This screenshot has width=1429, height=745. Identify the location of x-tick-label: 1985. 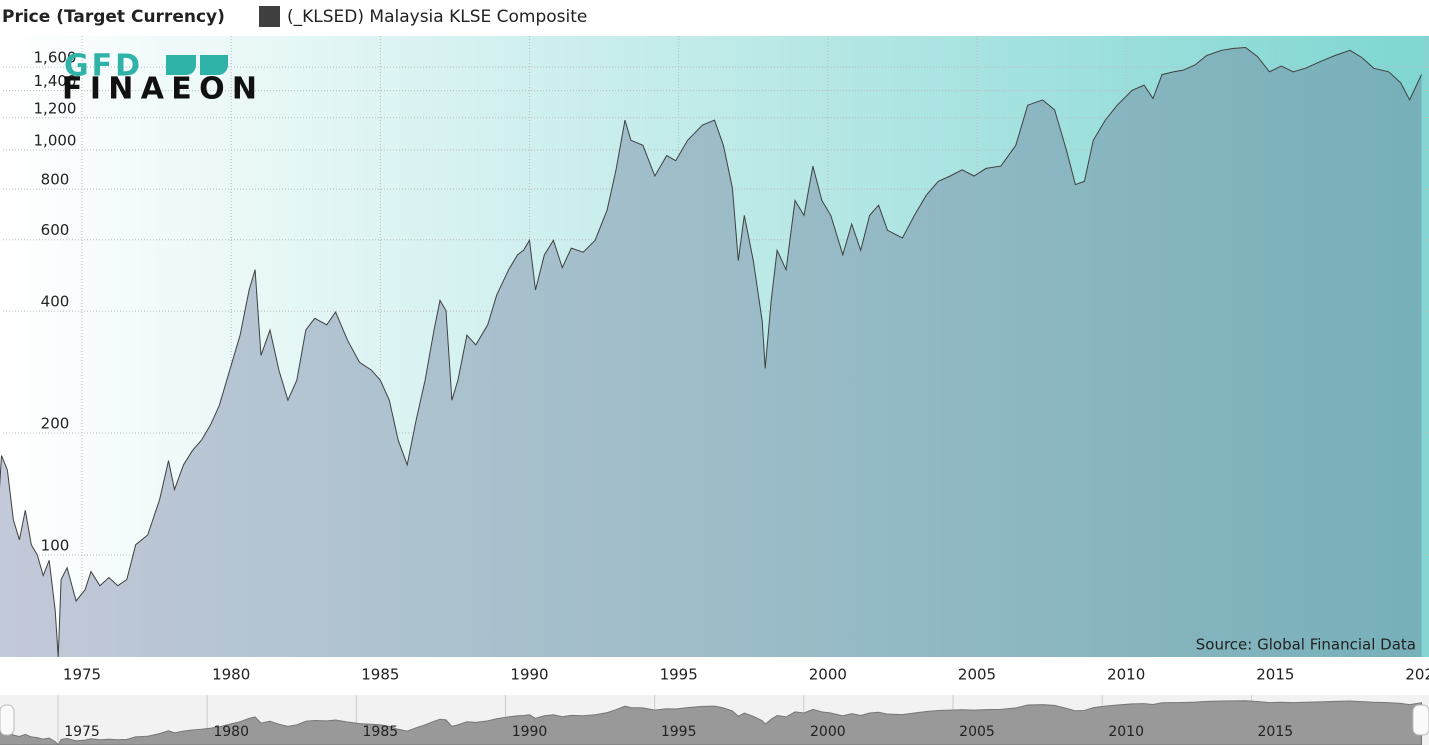
(380, 675).